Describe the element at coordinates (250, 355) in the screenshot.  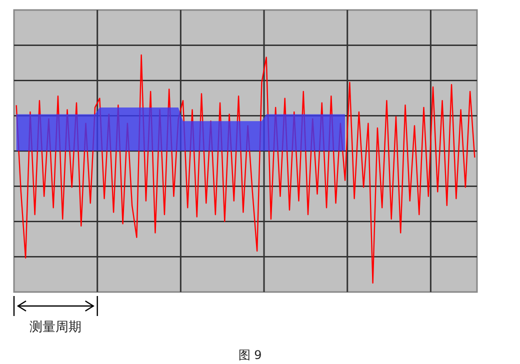
I see `caption: 图 9` at that location.